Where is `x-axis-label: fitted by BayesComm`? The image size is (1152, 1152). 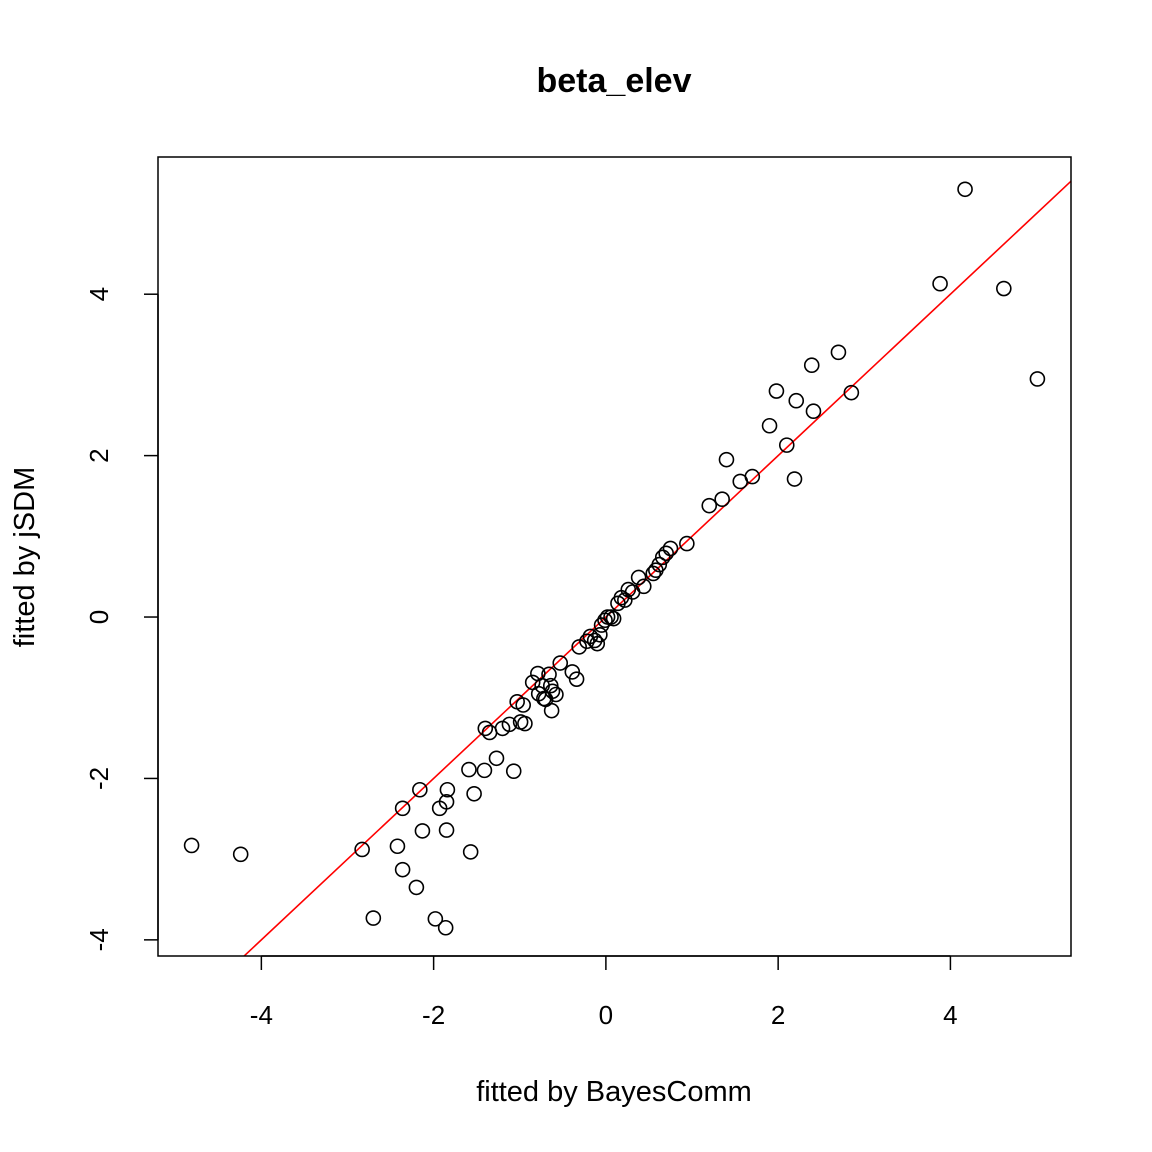 x-axis-label: fitted by BayesComm is located at coordinates (614, 1092).